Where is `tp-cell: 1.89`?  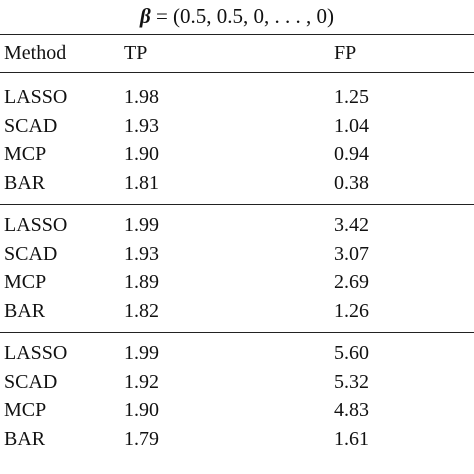
tp-cell: 1.89 is located at coordinates (141, 282).